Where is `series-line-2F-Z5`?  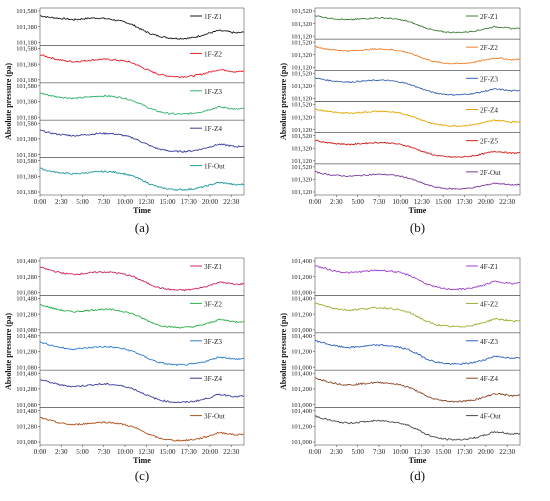 series-line-2F-Z5 is located at coordinates (417, 148).